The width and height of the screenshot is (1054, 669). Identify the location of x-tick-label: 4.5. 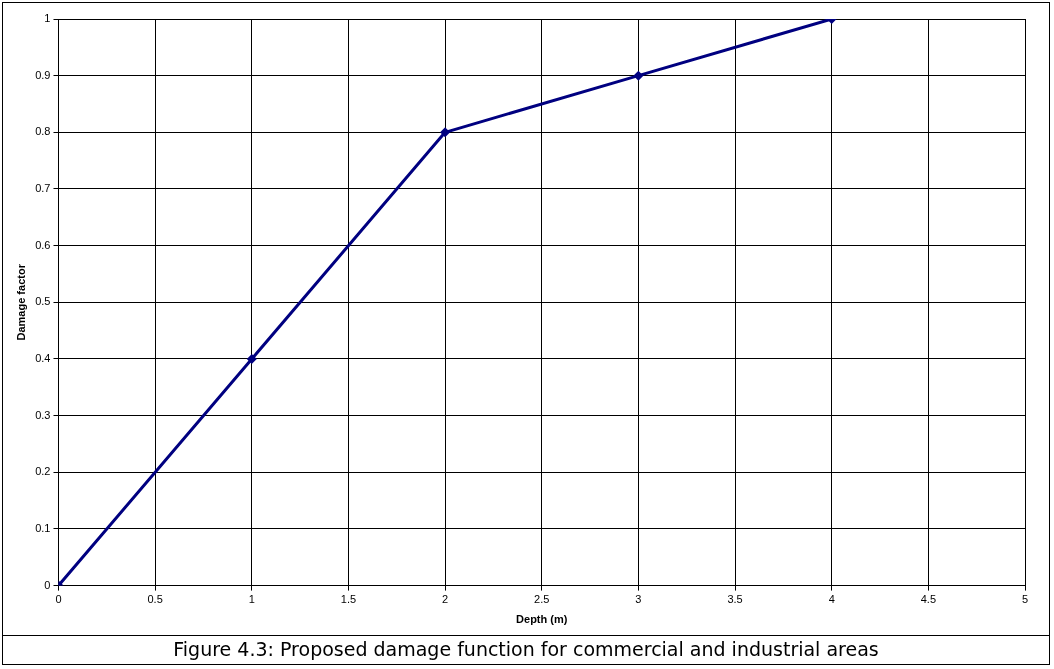
(928, 599).